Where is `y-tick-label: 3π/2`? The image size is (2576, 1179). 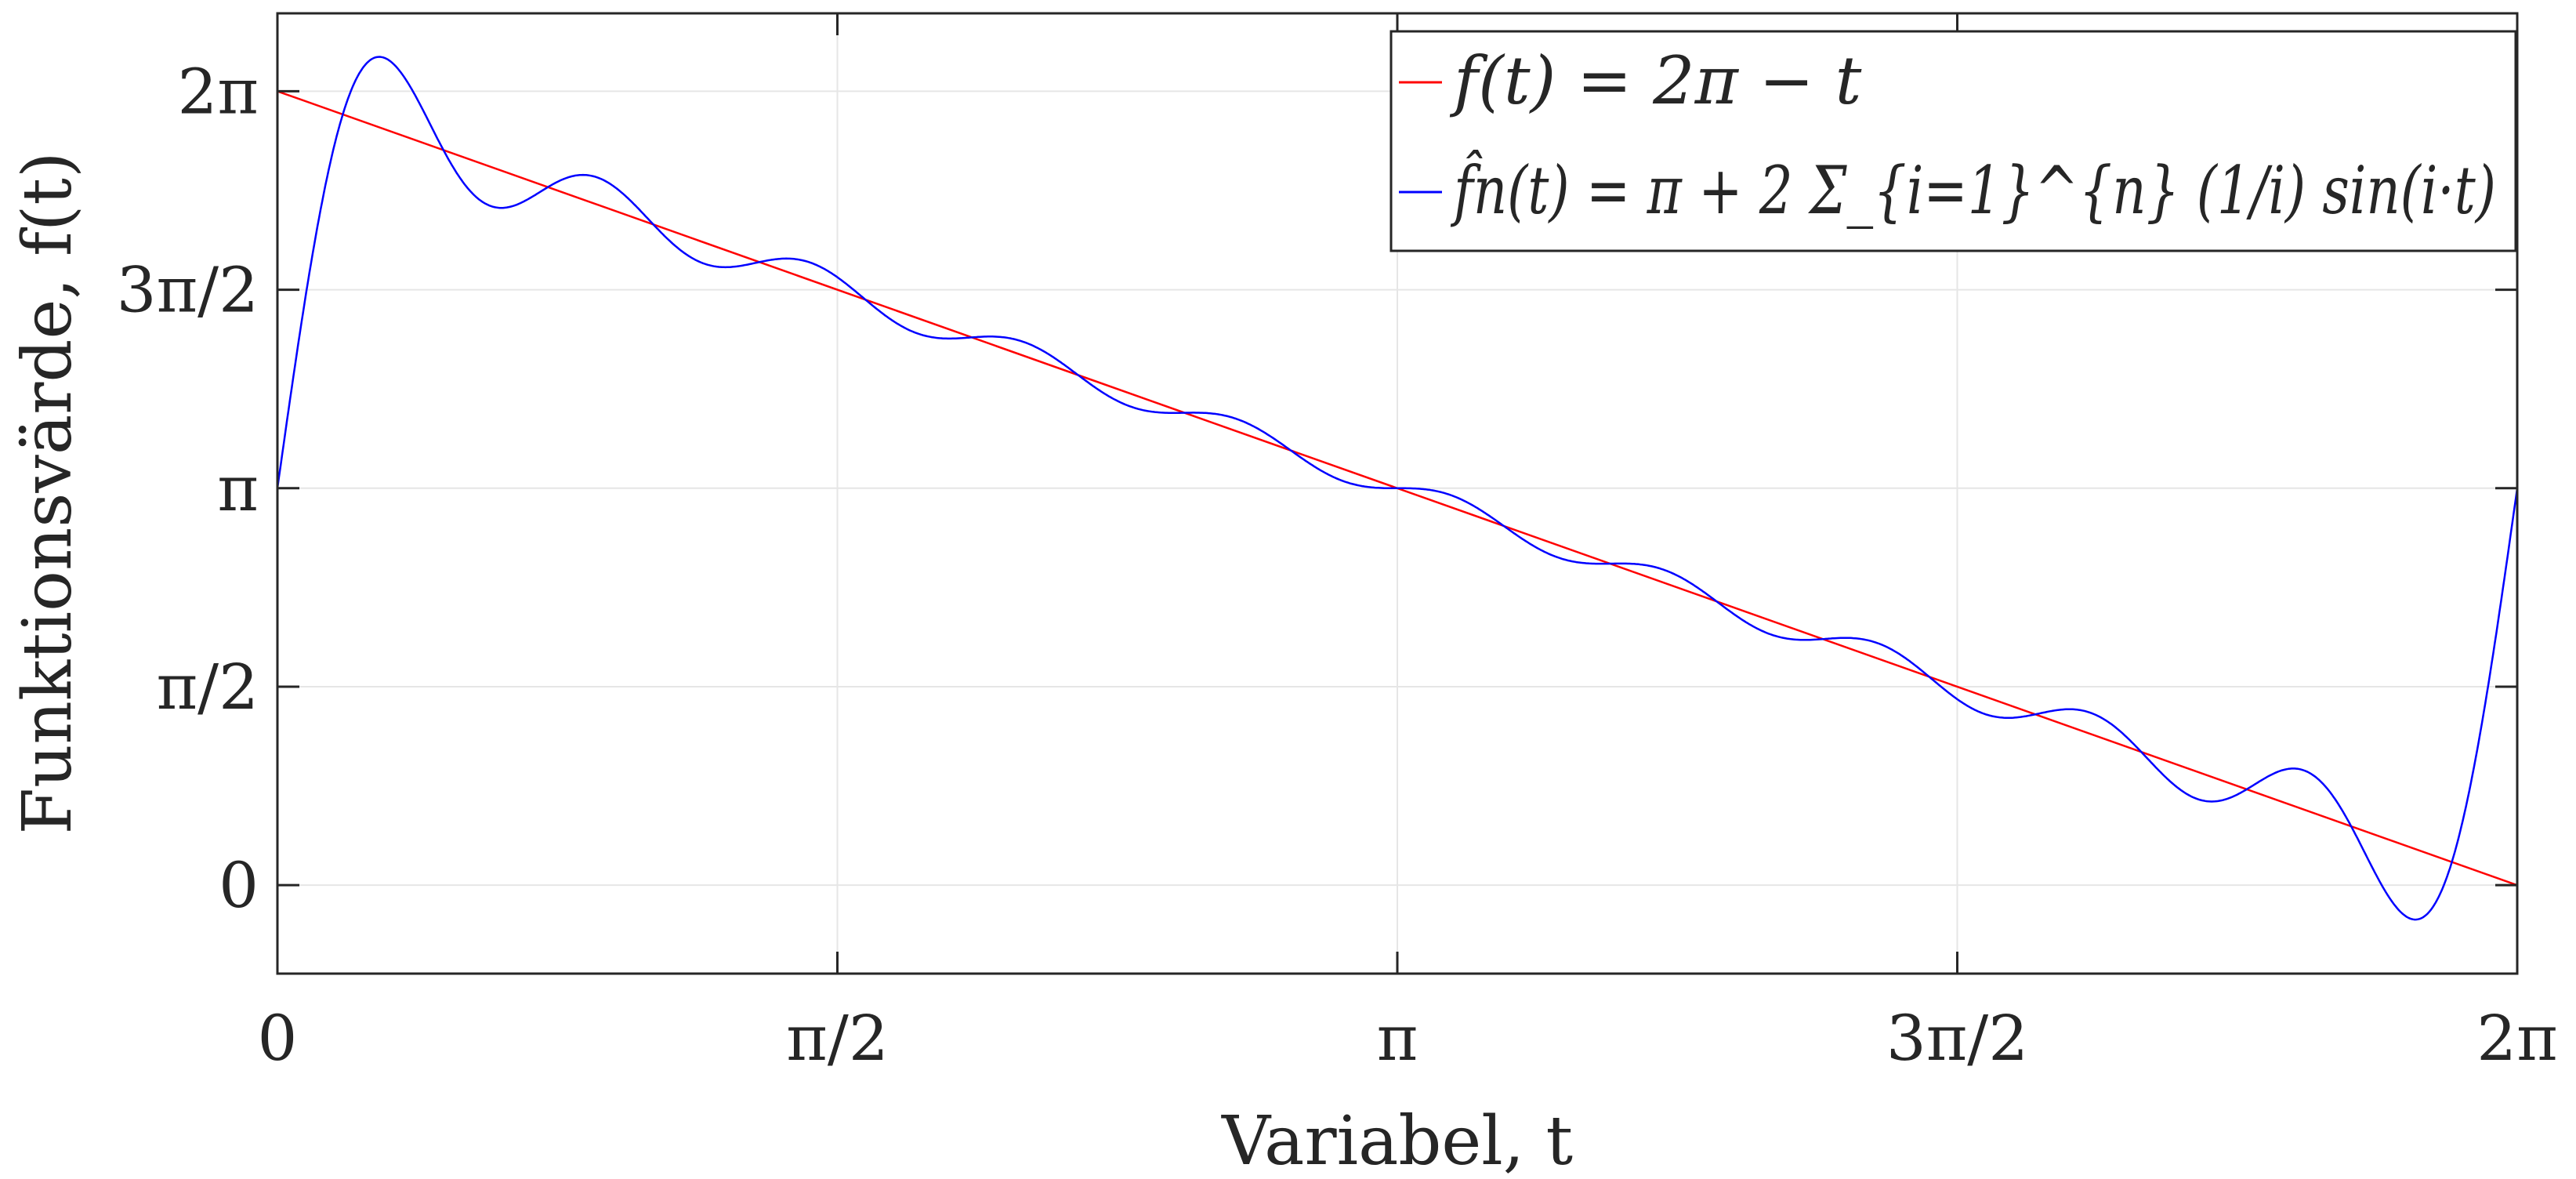 y-tick-label: 3π/2 is located at coordinates (188, 290).